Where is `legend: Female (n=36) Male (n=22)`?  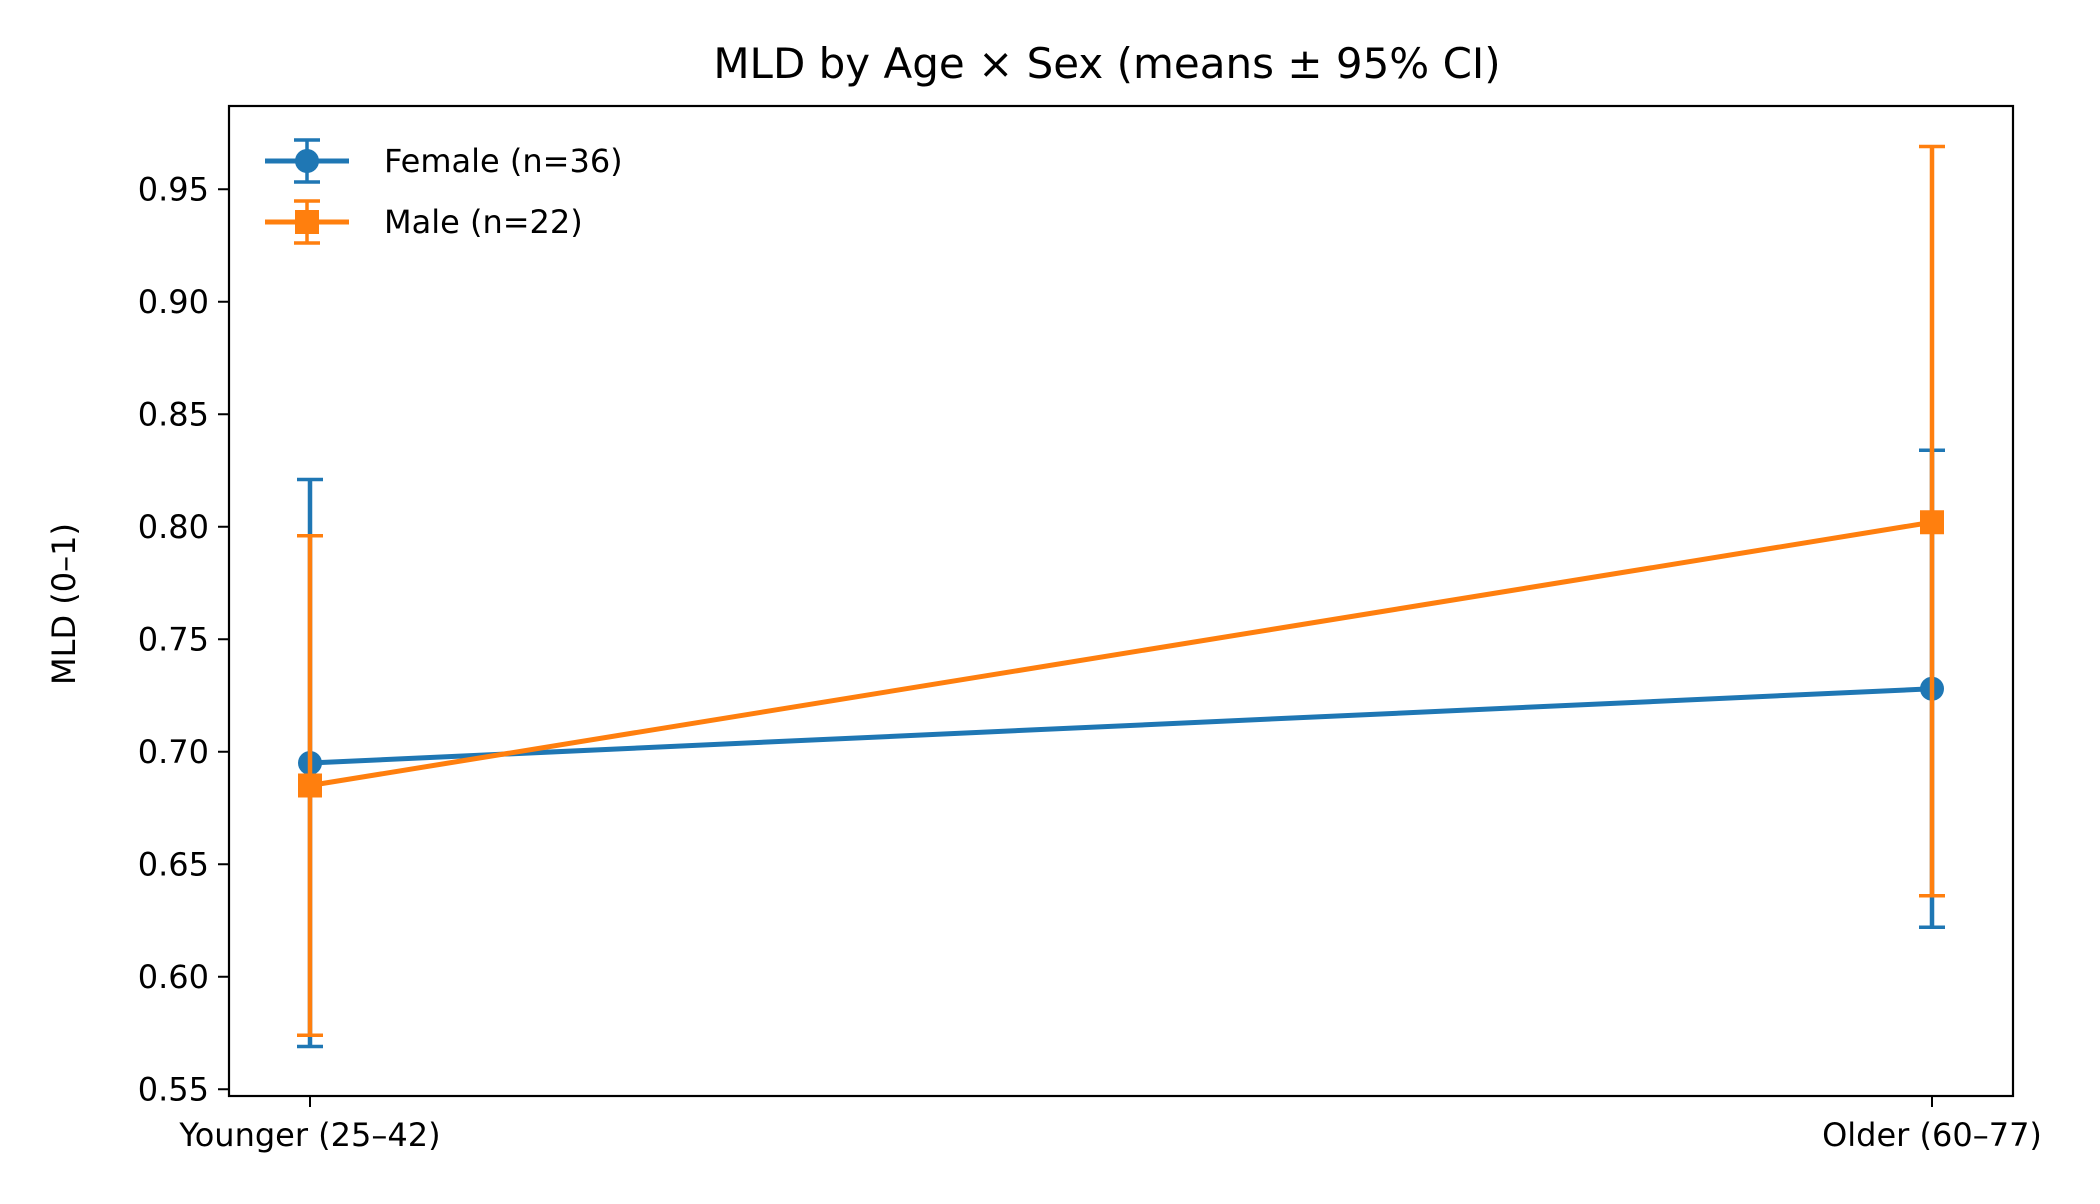 legend: Female (n=36) Male (n=22) is located at coordinates (444, 191).